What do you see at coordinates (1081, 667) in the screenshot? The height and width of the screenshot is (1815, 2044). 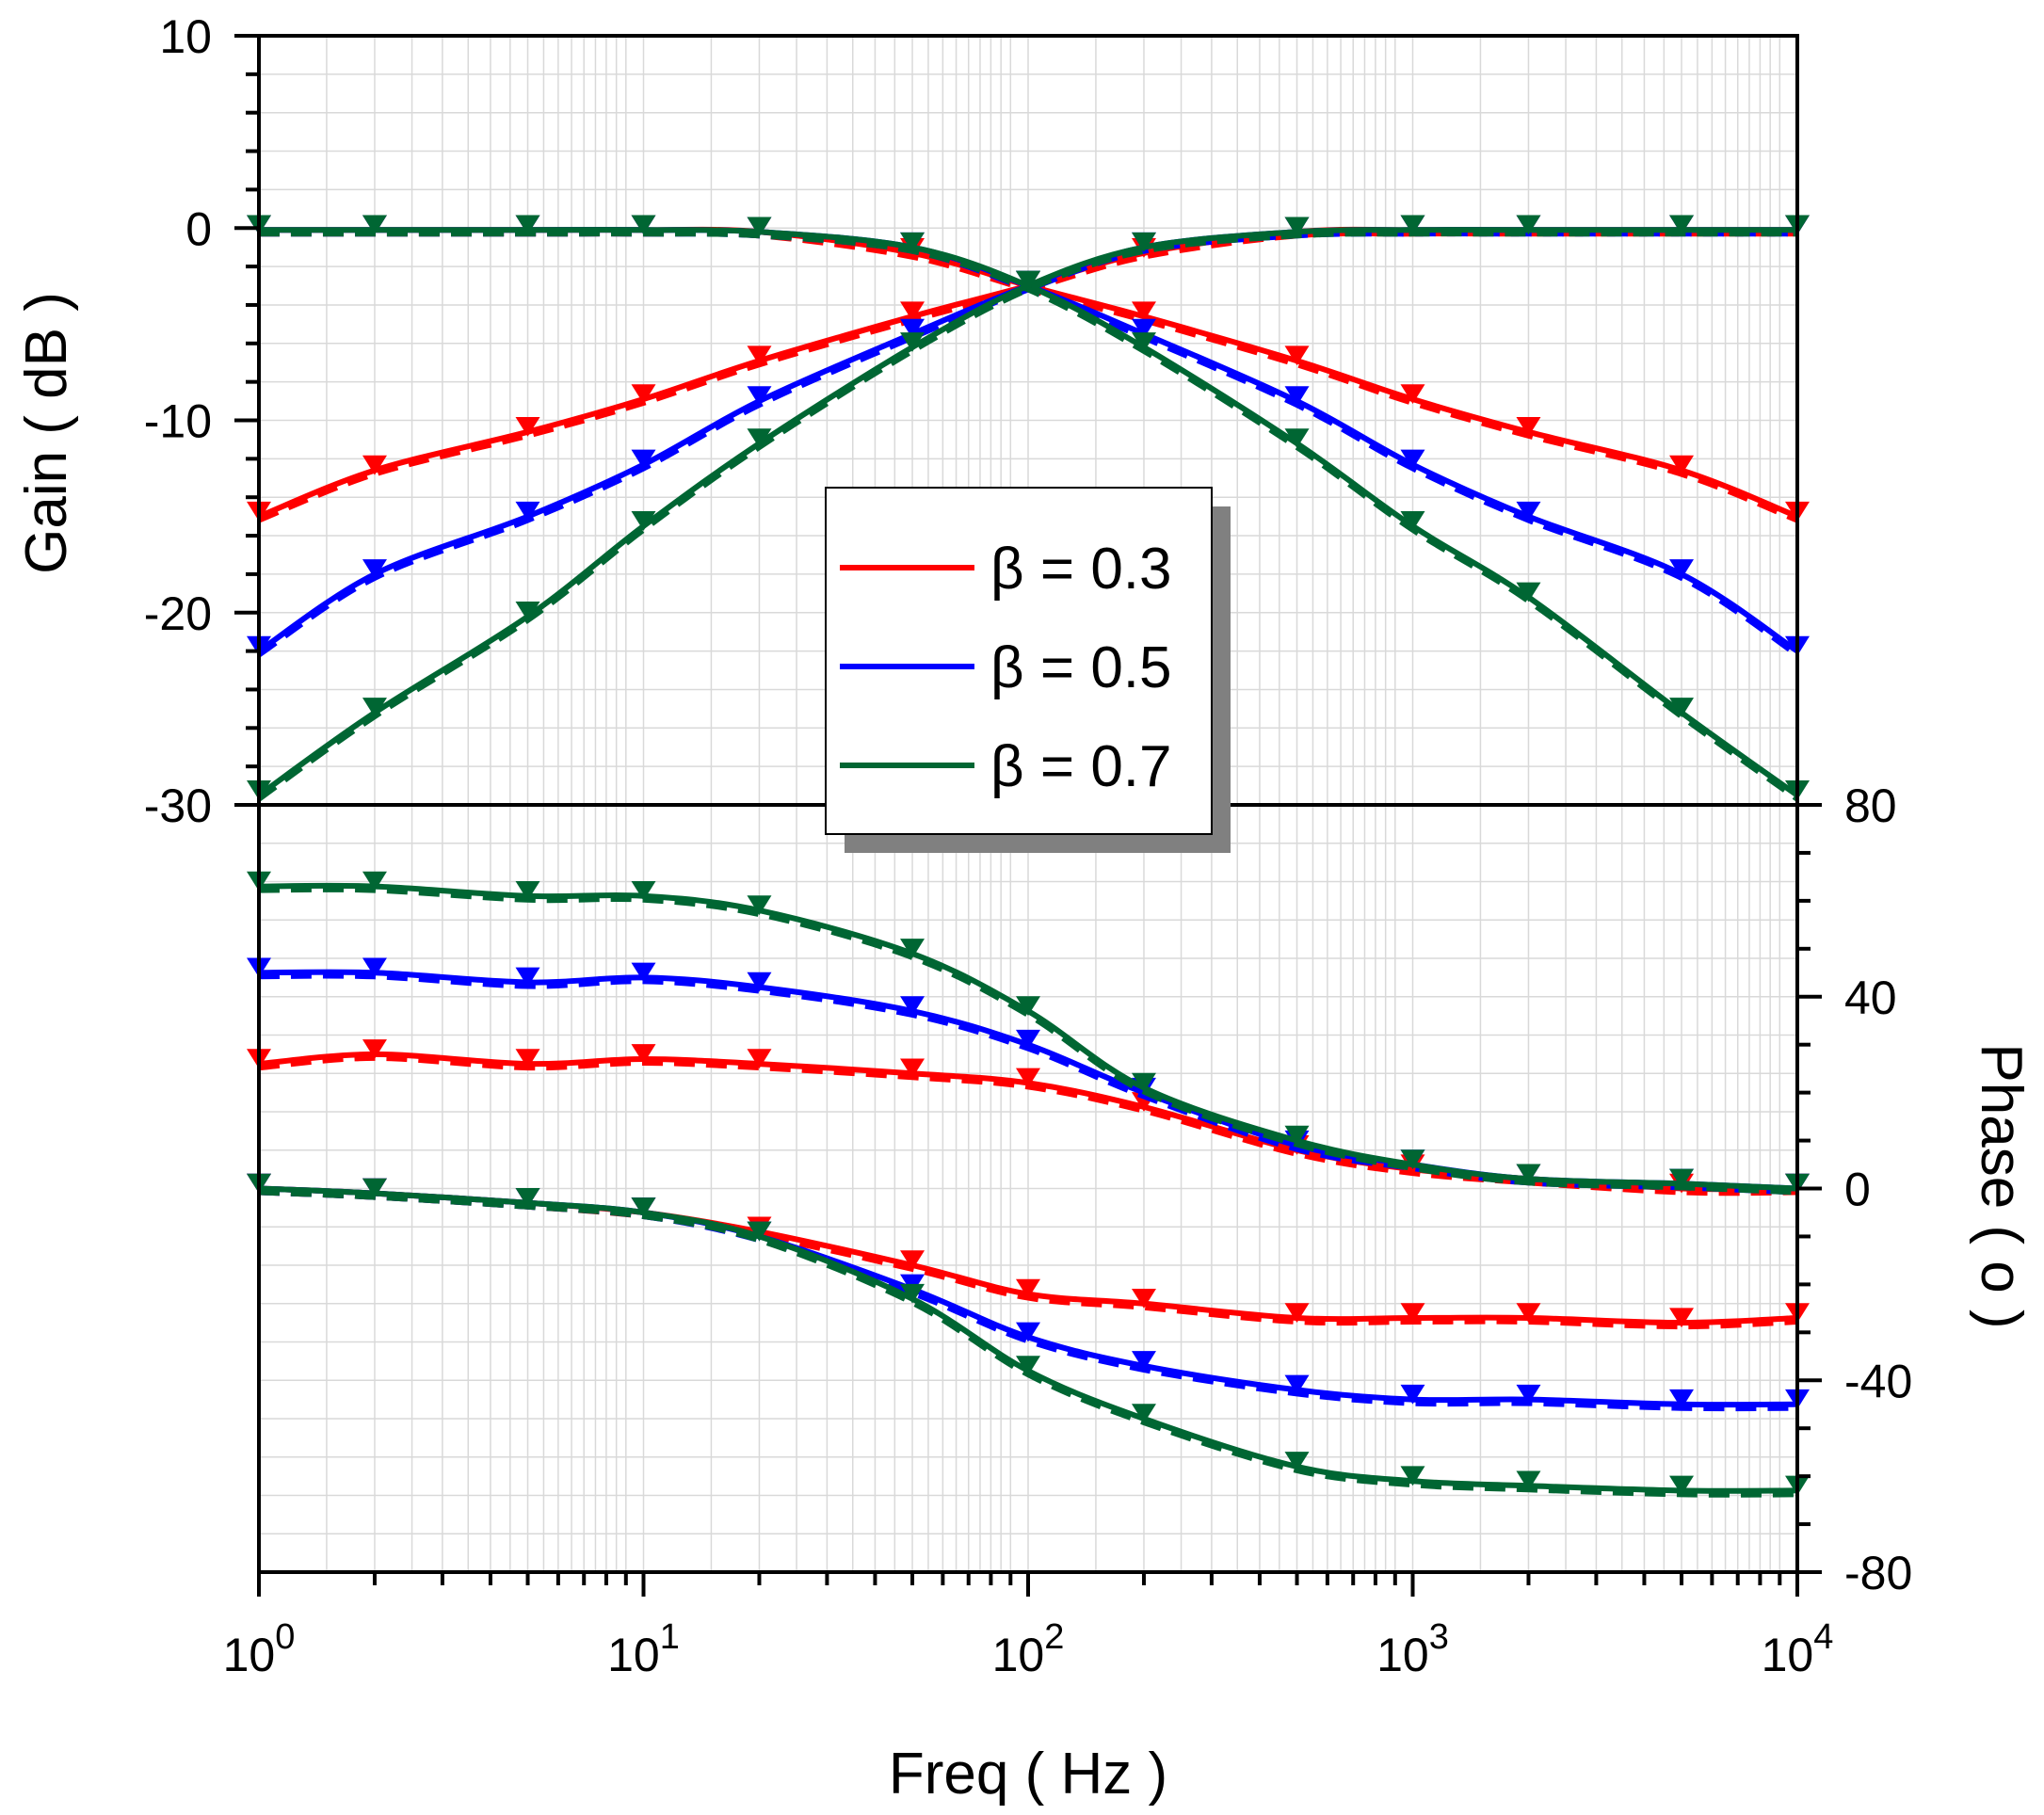 I see `legend-label: β = 0.5` at bounding box center [1081, 667].